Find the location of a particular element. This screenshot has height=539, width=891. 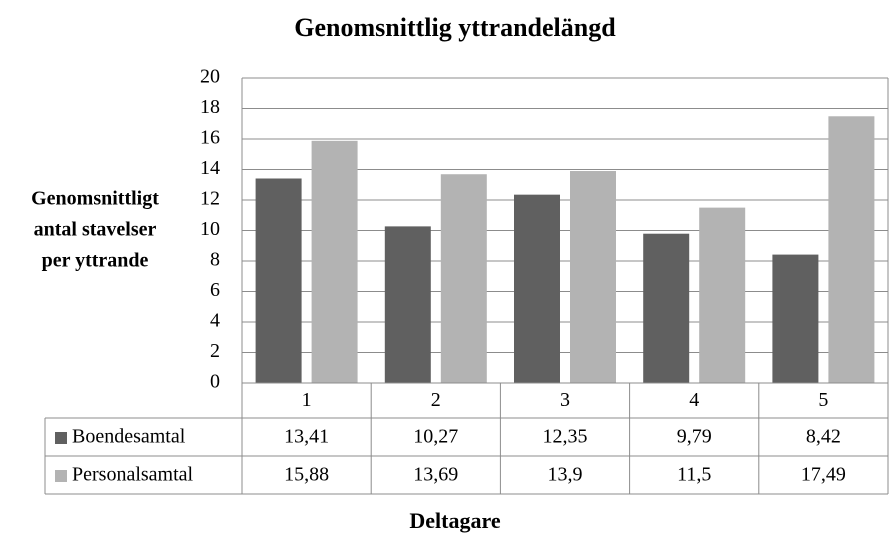

table-value: 12,35 is located at coordinates (565, 437).